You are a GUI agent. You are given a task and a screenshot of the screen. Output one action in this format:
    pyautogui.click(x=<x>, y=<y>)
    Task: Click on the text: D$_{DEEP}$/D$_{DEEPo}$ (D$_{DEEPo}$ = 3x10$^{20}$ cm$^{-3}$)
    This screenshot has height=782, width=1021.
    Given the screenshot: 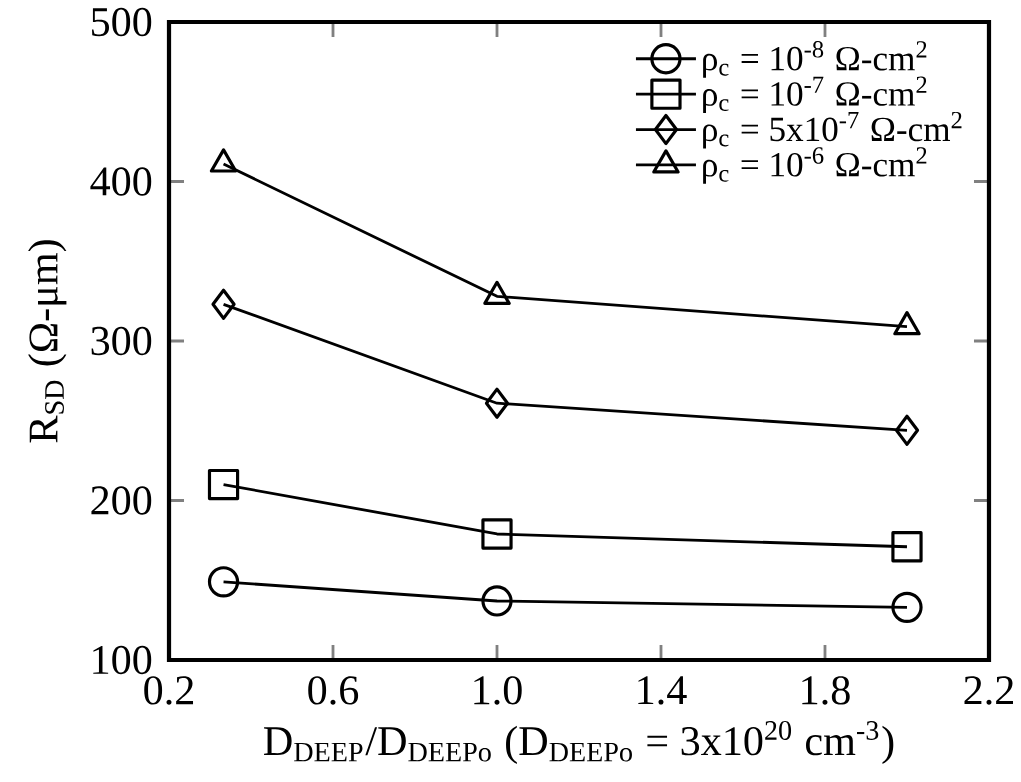 What is the action you would take?
    pyautogui.click(x=579, y=742)
    